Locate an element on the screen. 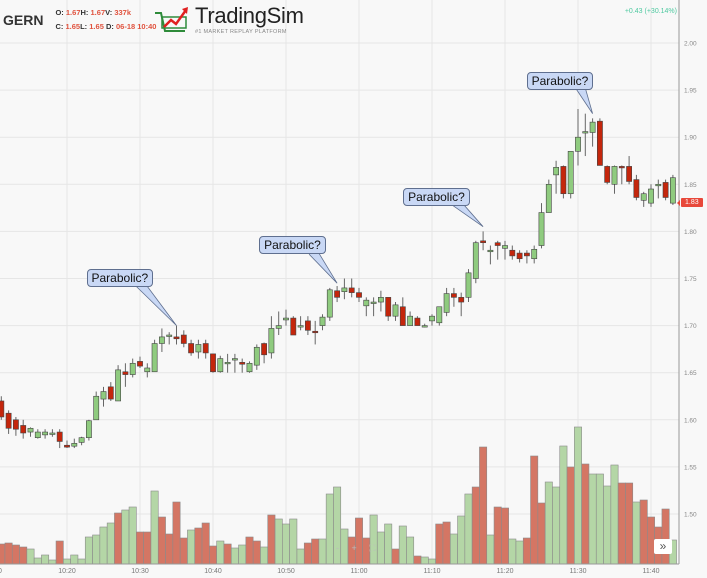 The width and height of the screenshot is (707, 578). high-value: 1.67 is located at coordinates (98, 12).